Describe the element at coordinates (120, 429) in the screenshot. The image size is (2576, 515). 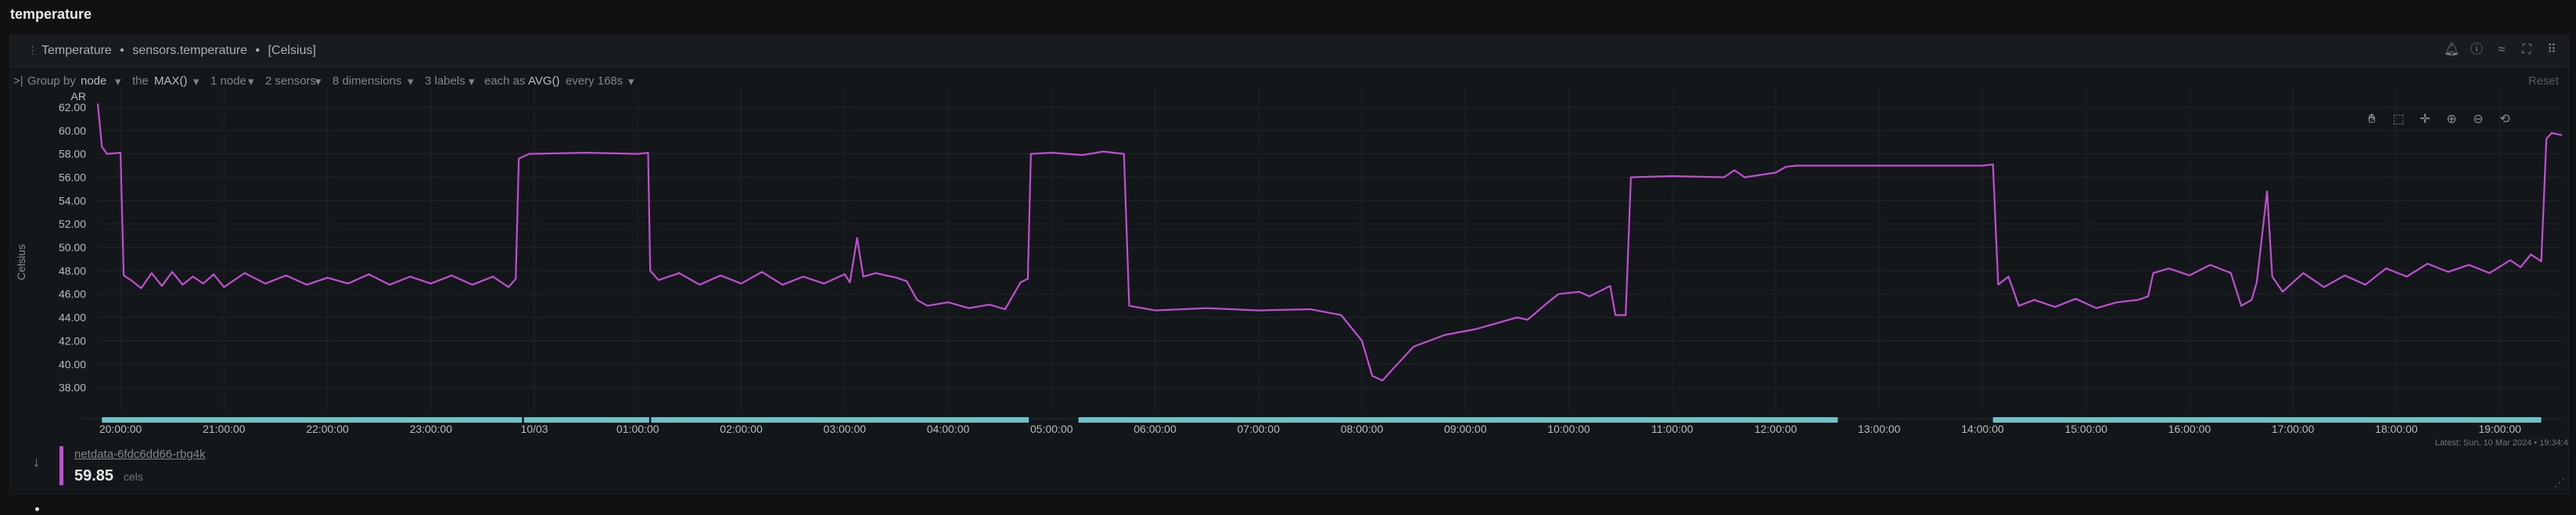
I see `x-tick-label: 20:00:00` at that location.